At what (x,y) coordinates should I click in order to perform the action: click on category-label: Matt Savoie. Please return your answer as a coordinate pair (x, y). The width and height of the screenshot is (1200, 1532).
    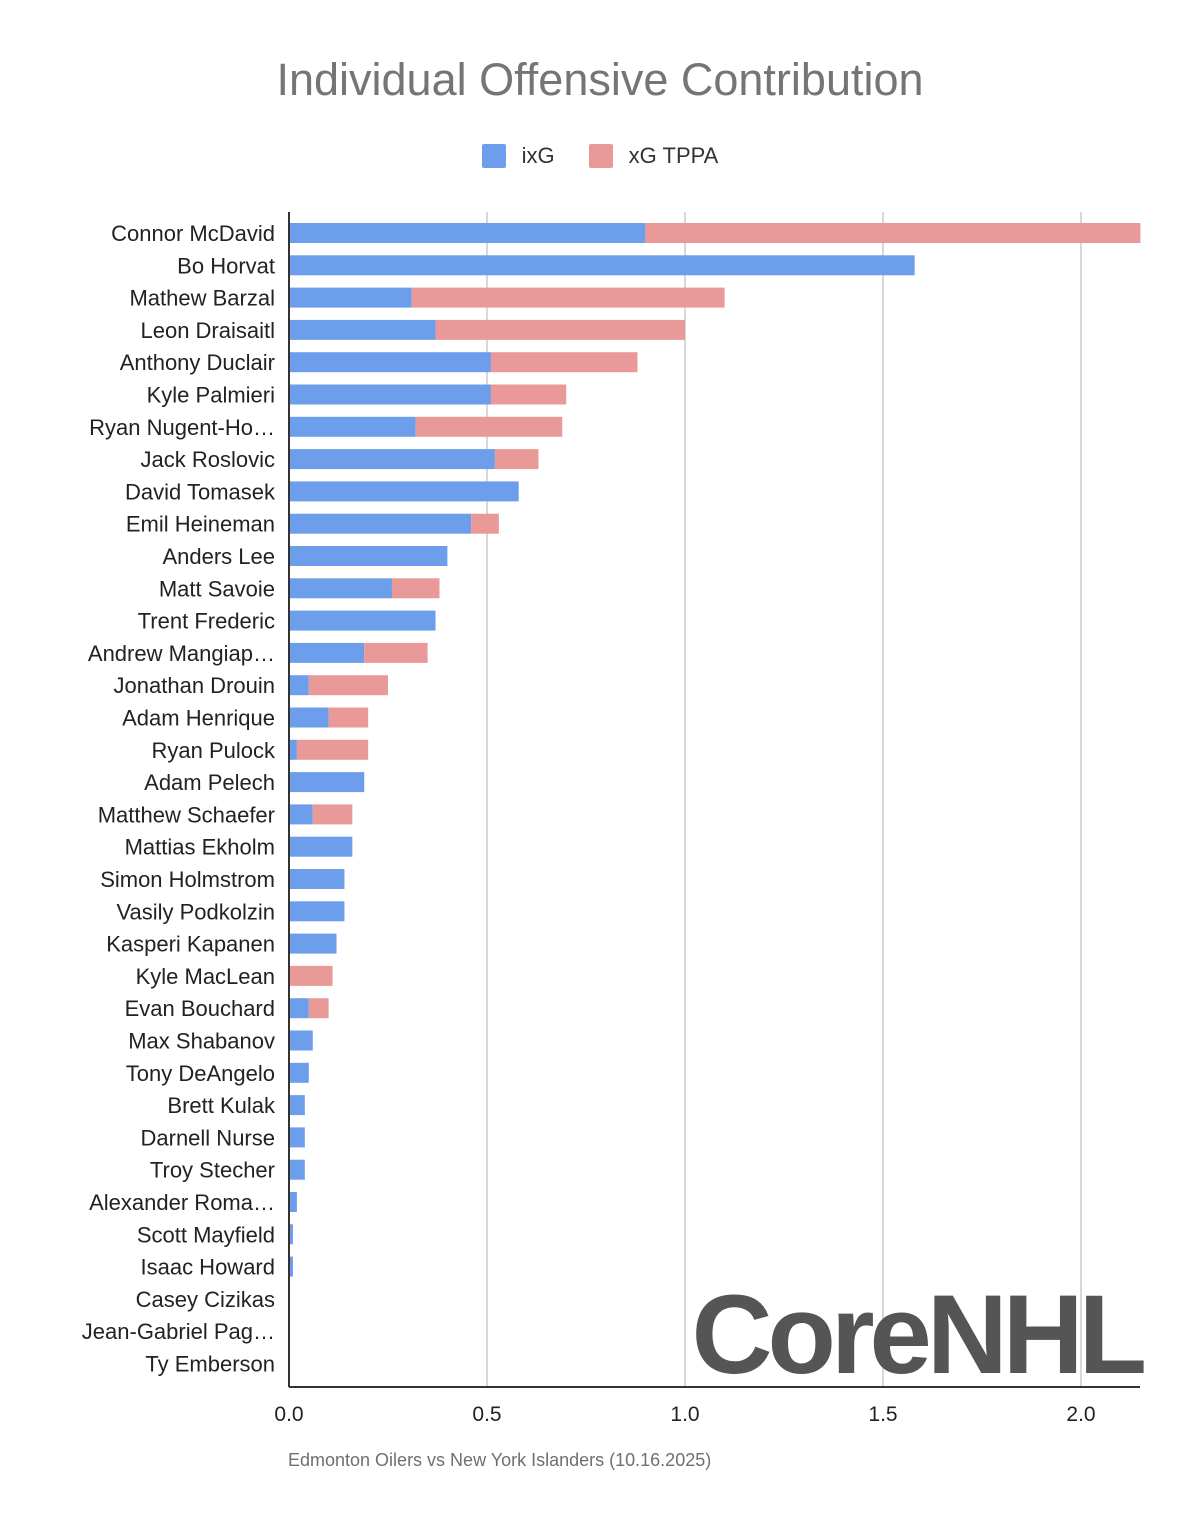
    Looking at the image, I should click on (217, 588).